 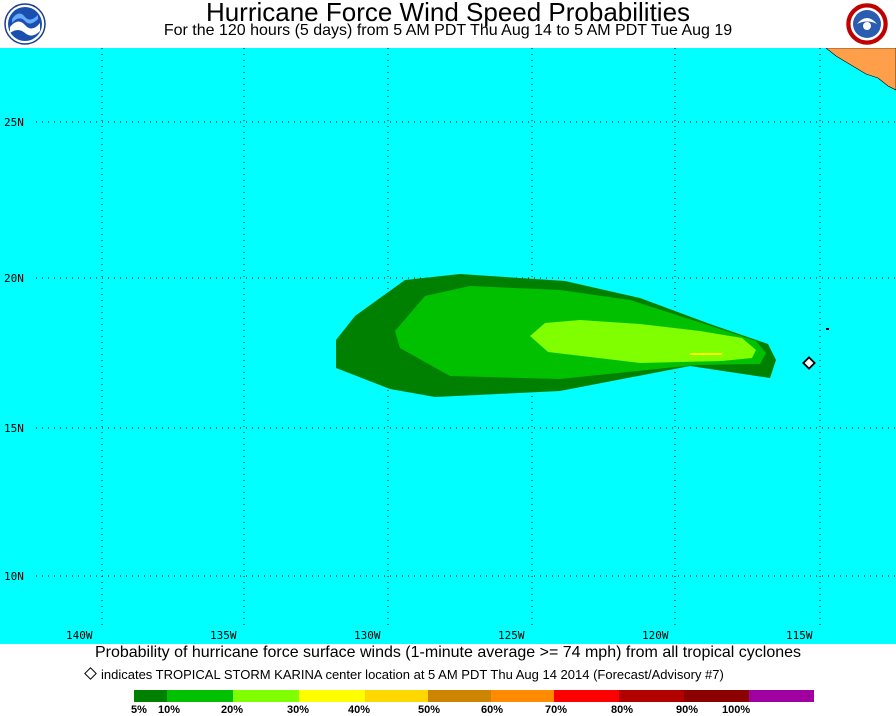 I want to click on lat-label-10n: 10N, so click(x=14, y=576).